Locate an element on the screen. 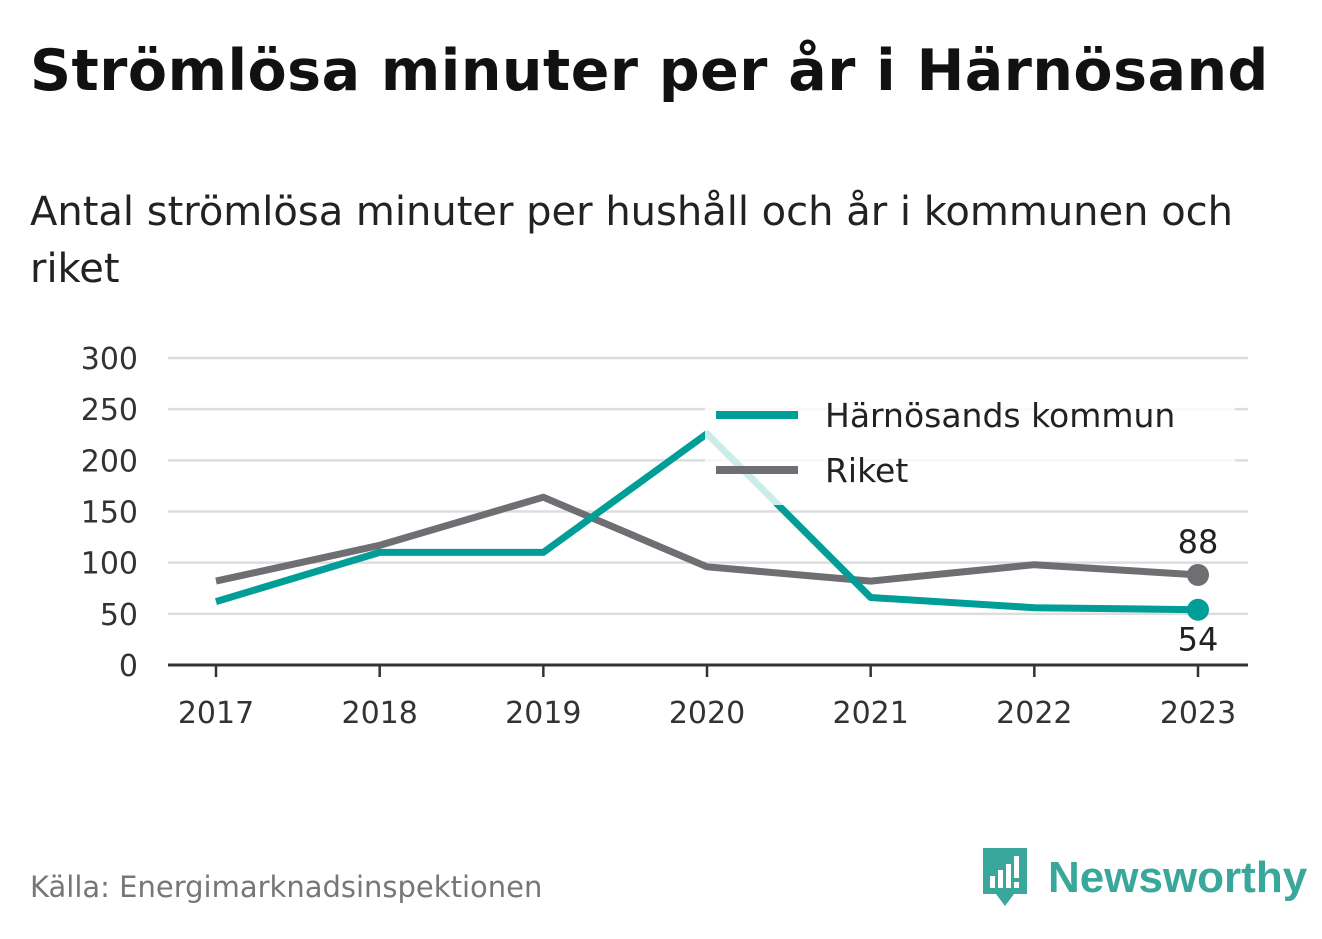 The height and width of the screenshot is (939, 1322). newsworthy-logo-icon is located at coordinates (1005, 877).